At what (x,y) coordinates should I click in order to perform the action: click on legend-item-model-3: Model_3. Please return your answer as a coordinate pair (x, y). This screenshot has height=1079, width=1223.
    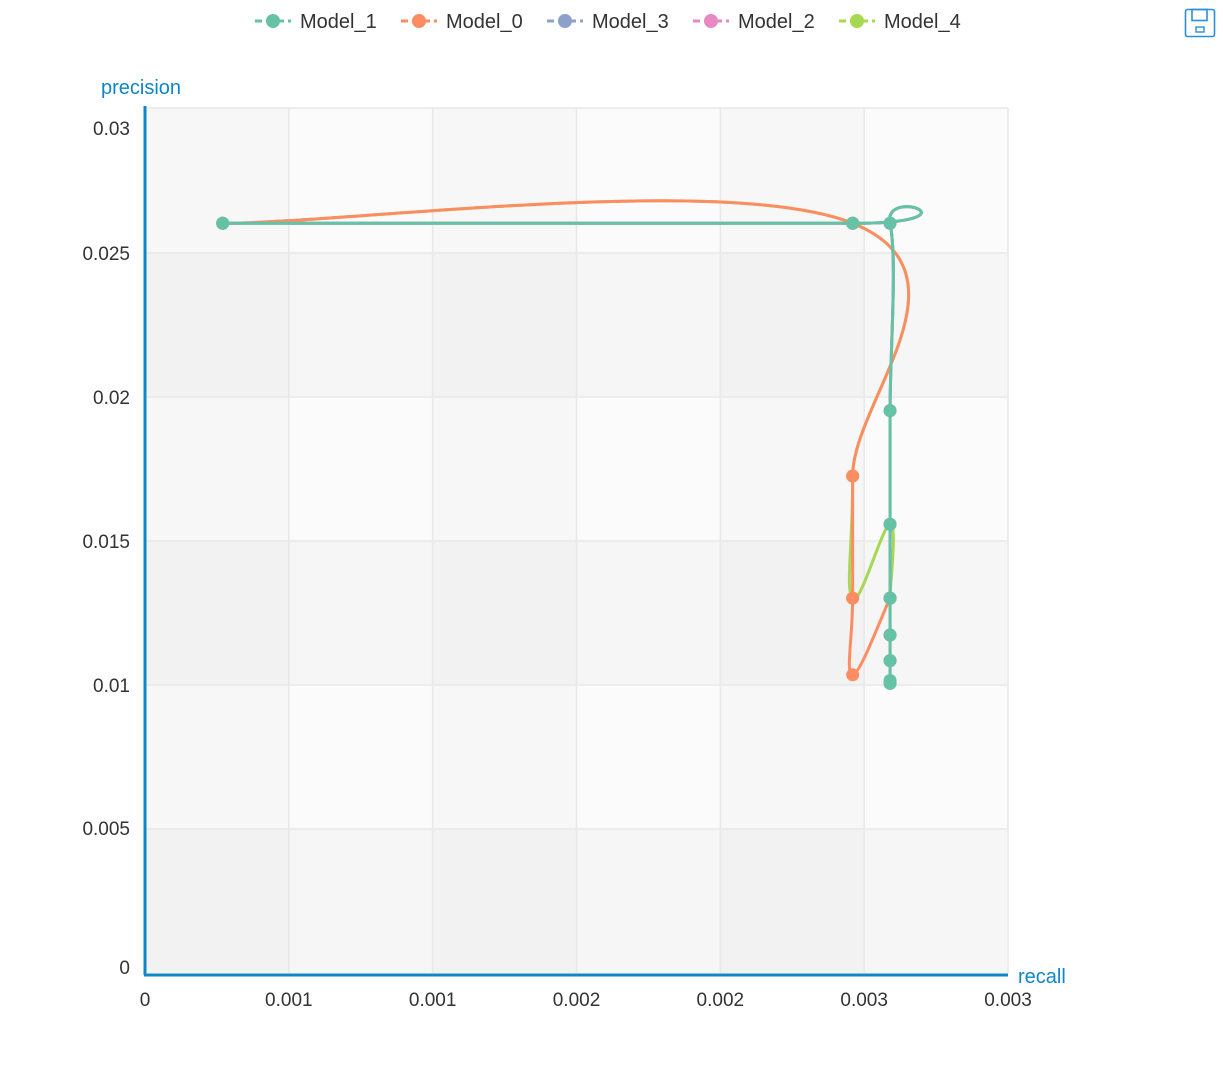
    Looking at the image, I should click on (608, 22).